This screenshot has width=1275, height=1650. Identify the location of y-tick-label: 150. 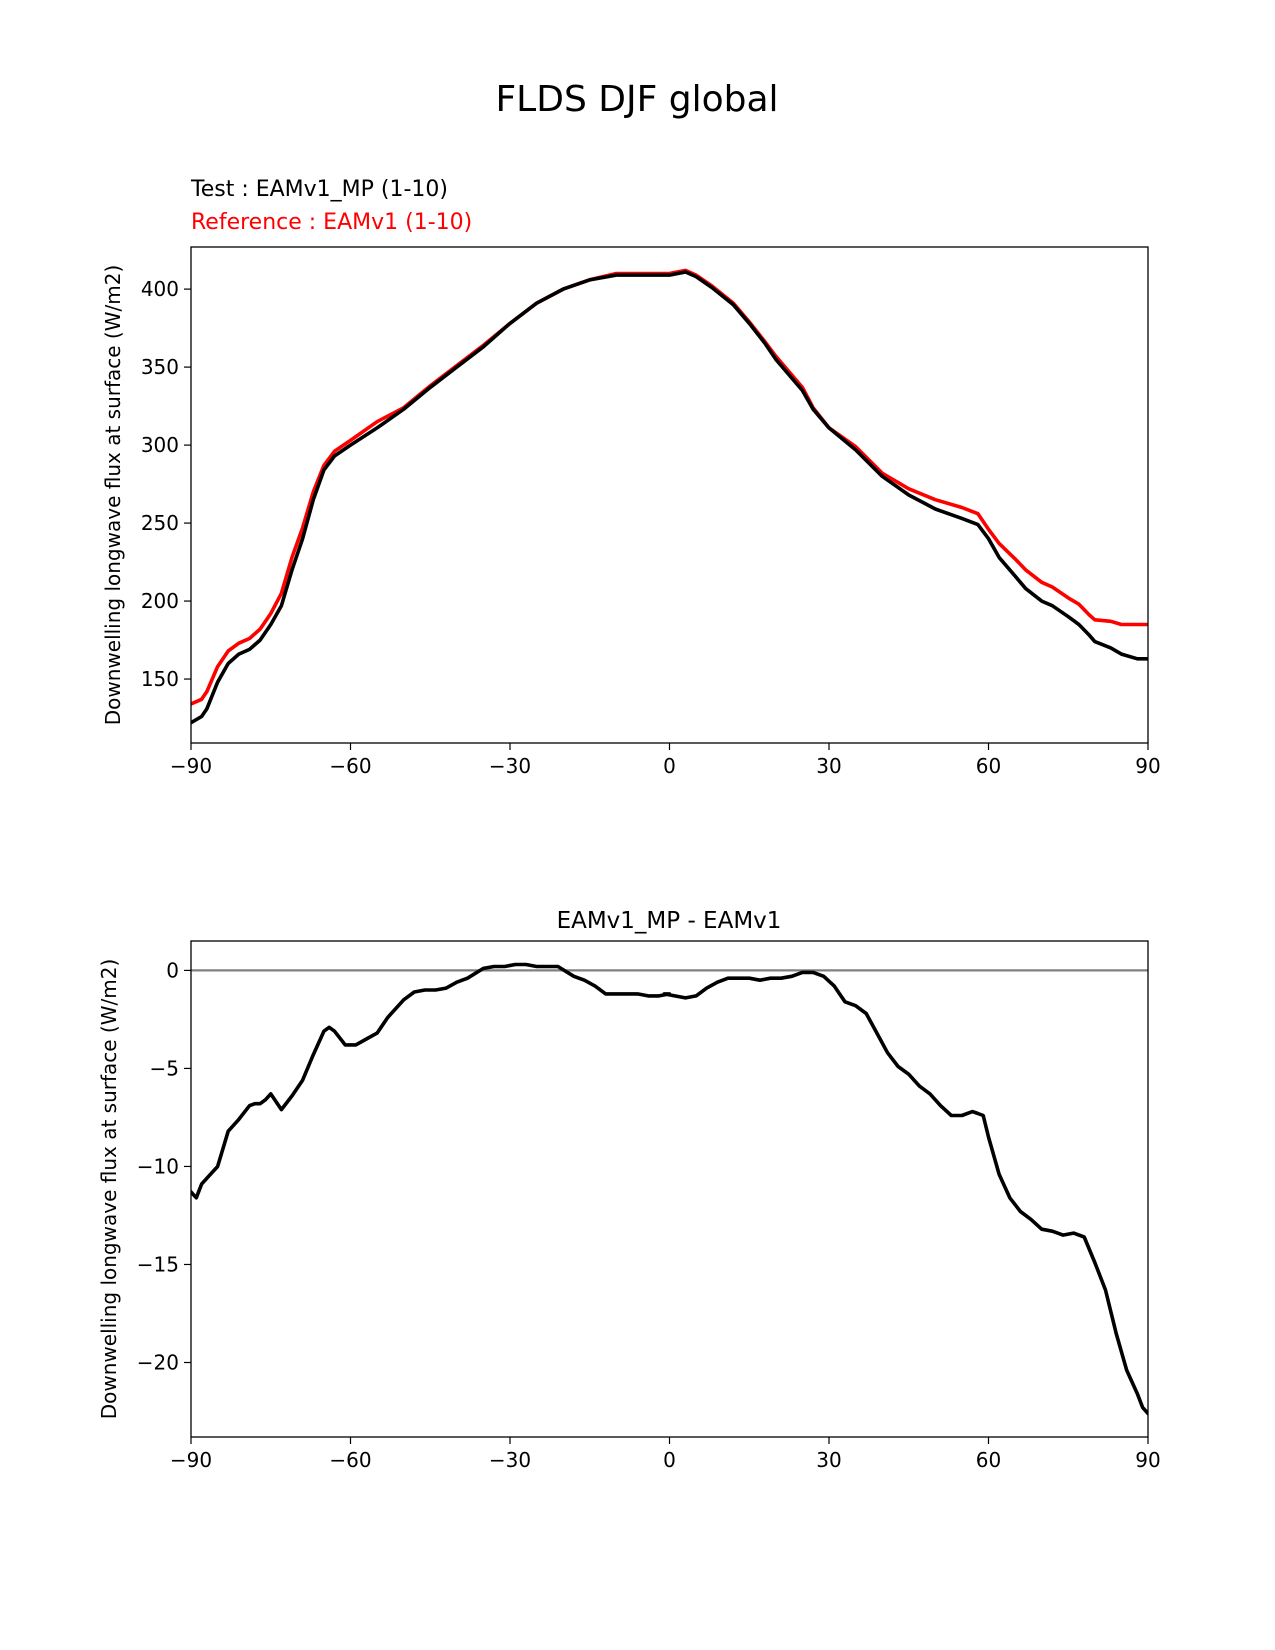
(160, 679).